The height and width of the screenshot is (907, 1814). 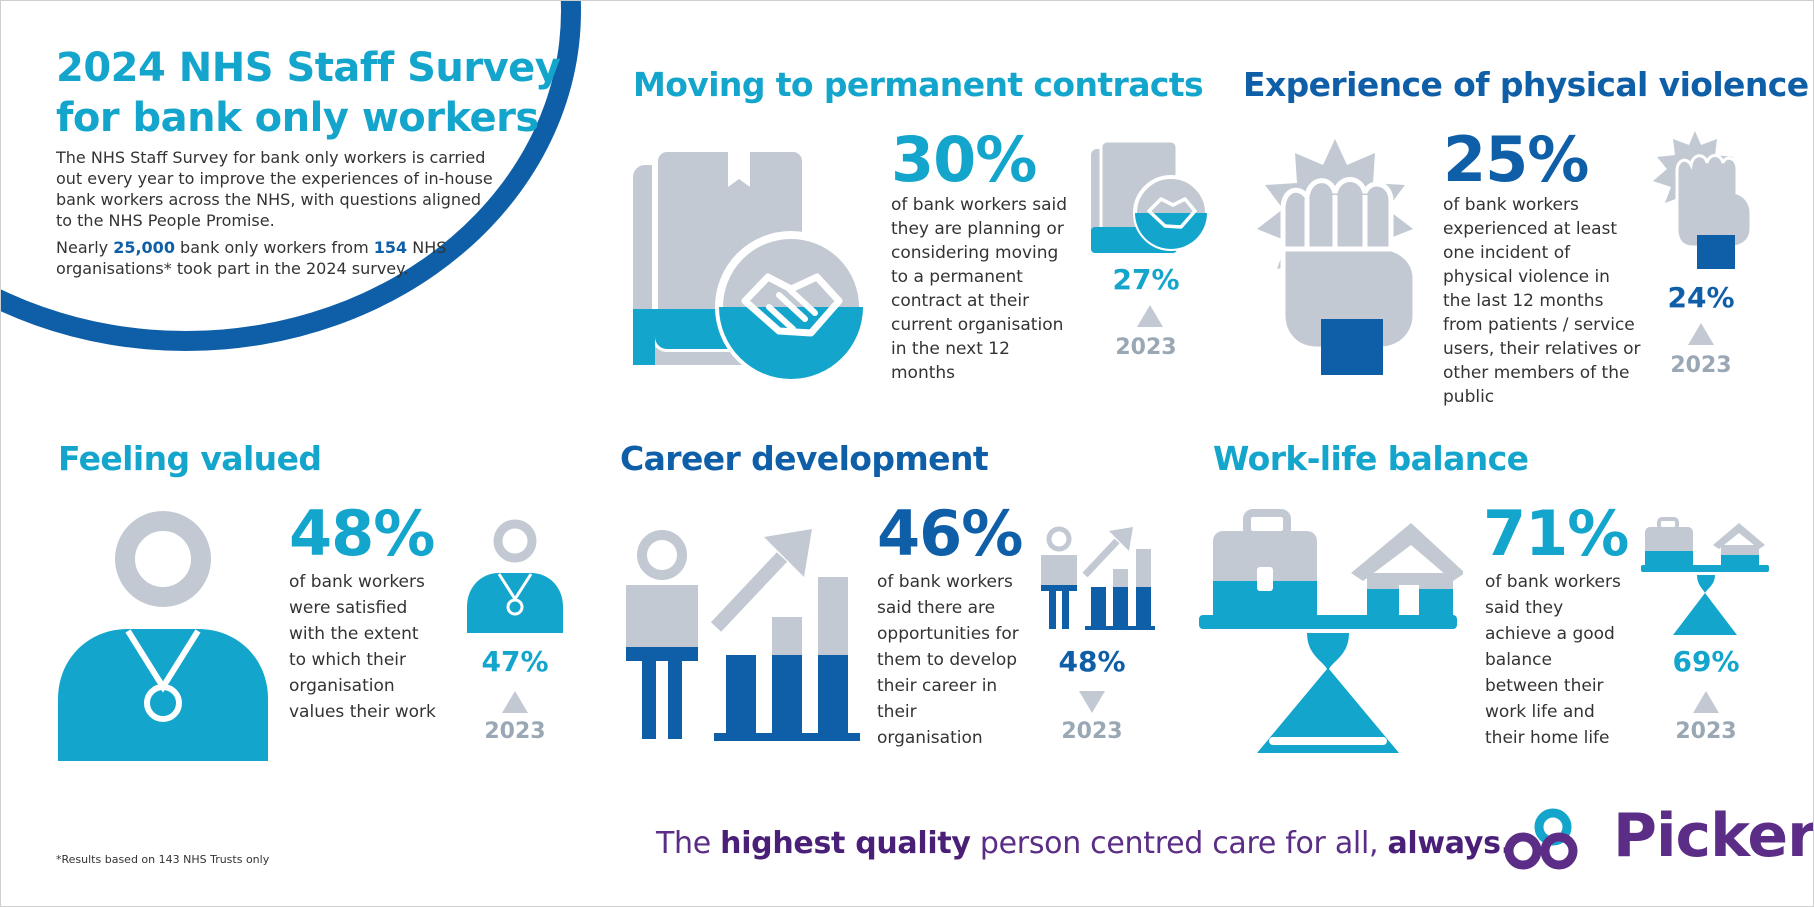 I want to click on raised-fist-icon, so click(x=1337, y=257).